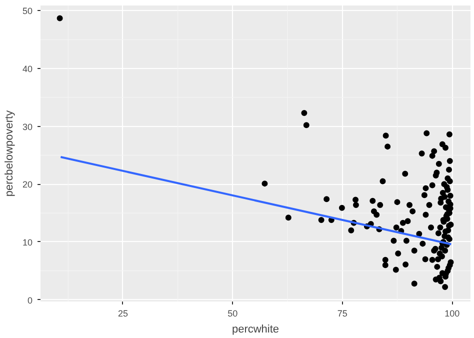  What do you see at coordinates (27, 127) in the screenshot?
I see `y-tick-label: 30` at bounding box center [27, 127].